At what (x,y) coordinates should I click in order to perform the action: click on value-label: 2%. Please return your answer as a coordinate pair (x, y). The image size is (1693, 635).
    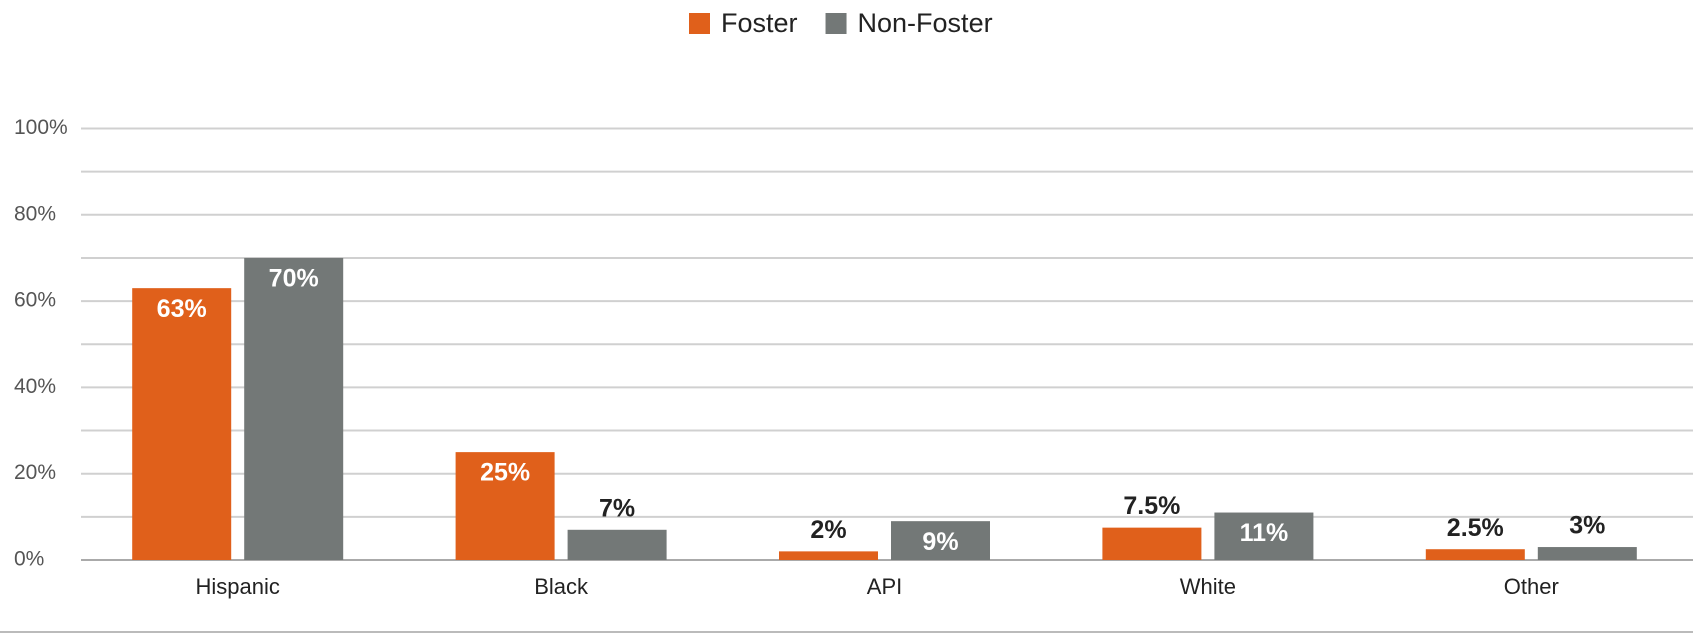
    Looking at the image, I should click on (828, 530).